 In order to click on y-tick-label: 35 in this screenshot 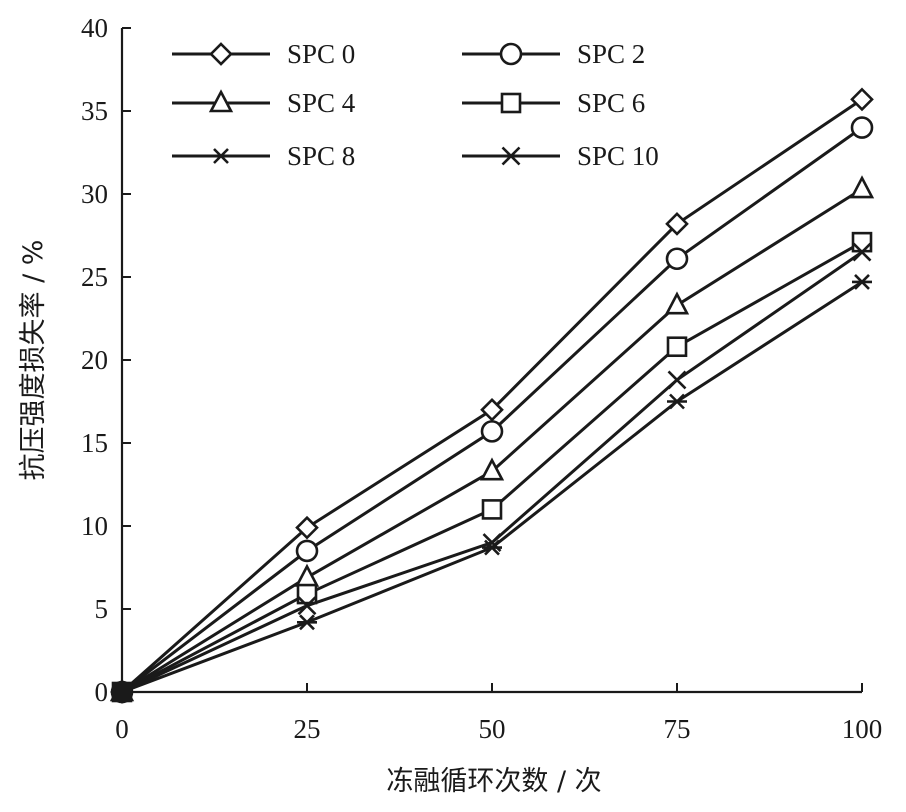, I will do `click(94, 111)`.